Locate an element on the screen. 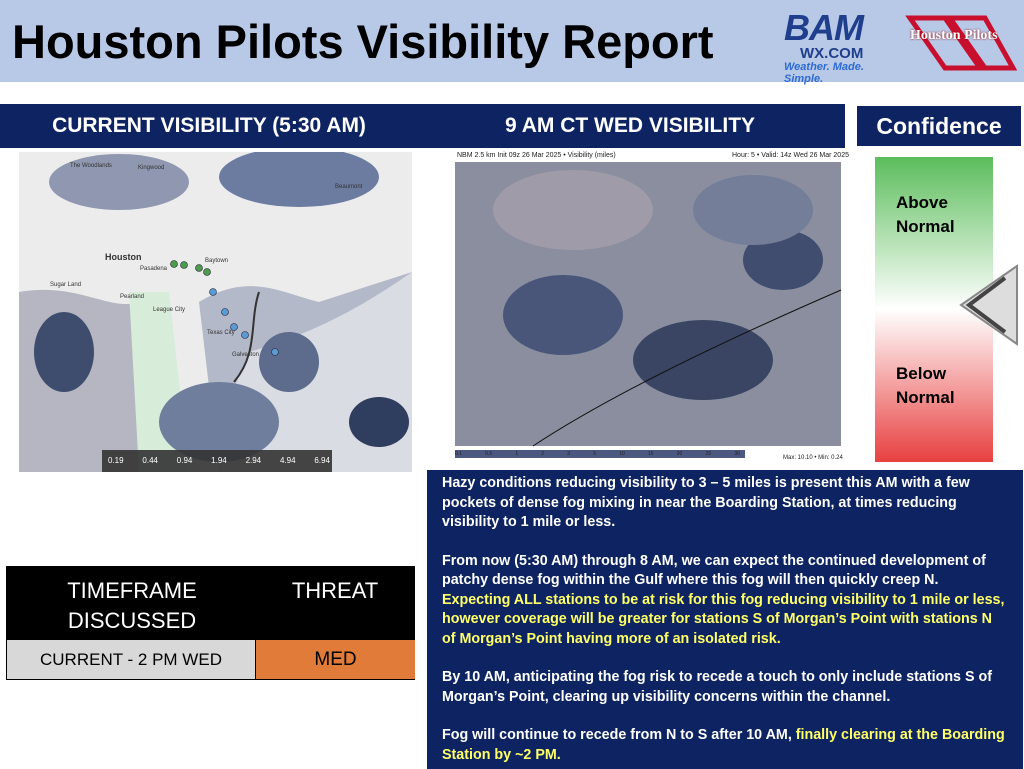 The image size is (1024, 769). legend-label: 2 is located at coordinates (543, 454).